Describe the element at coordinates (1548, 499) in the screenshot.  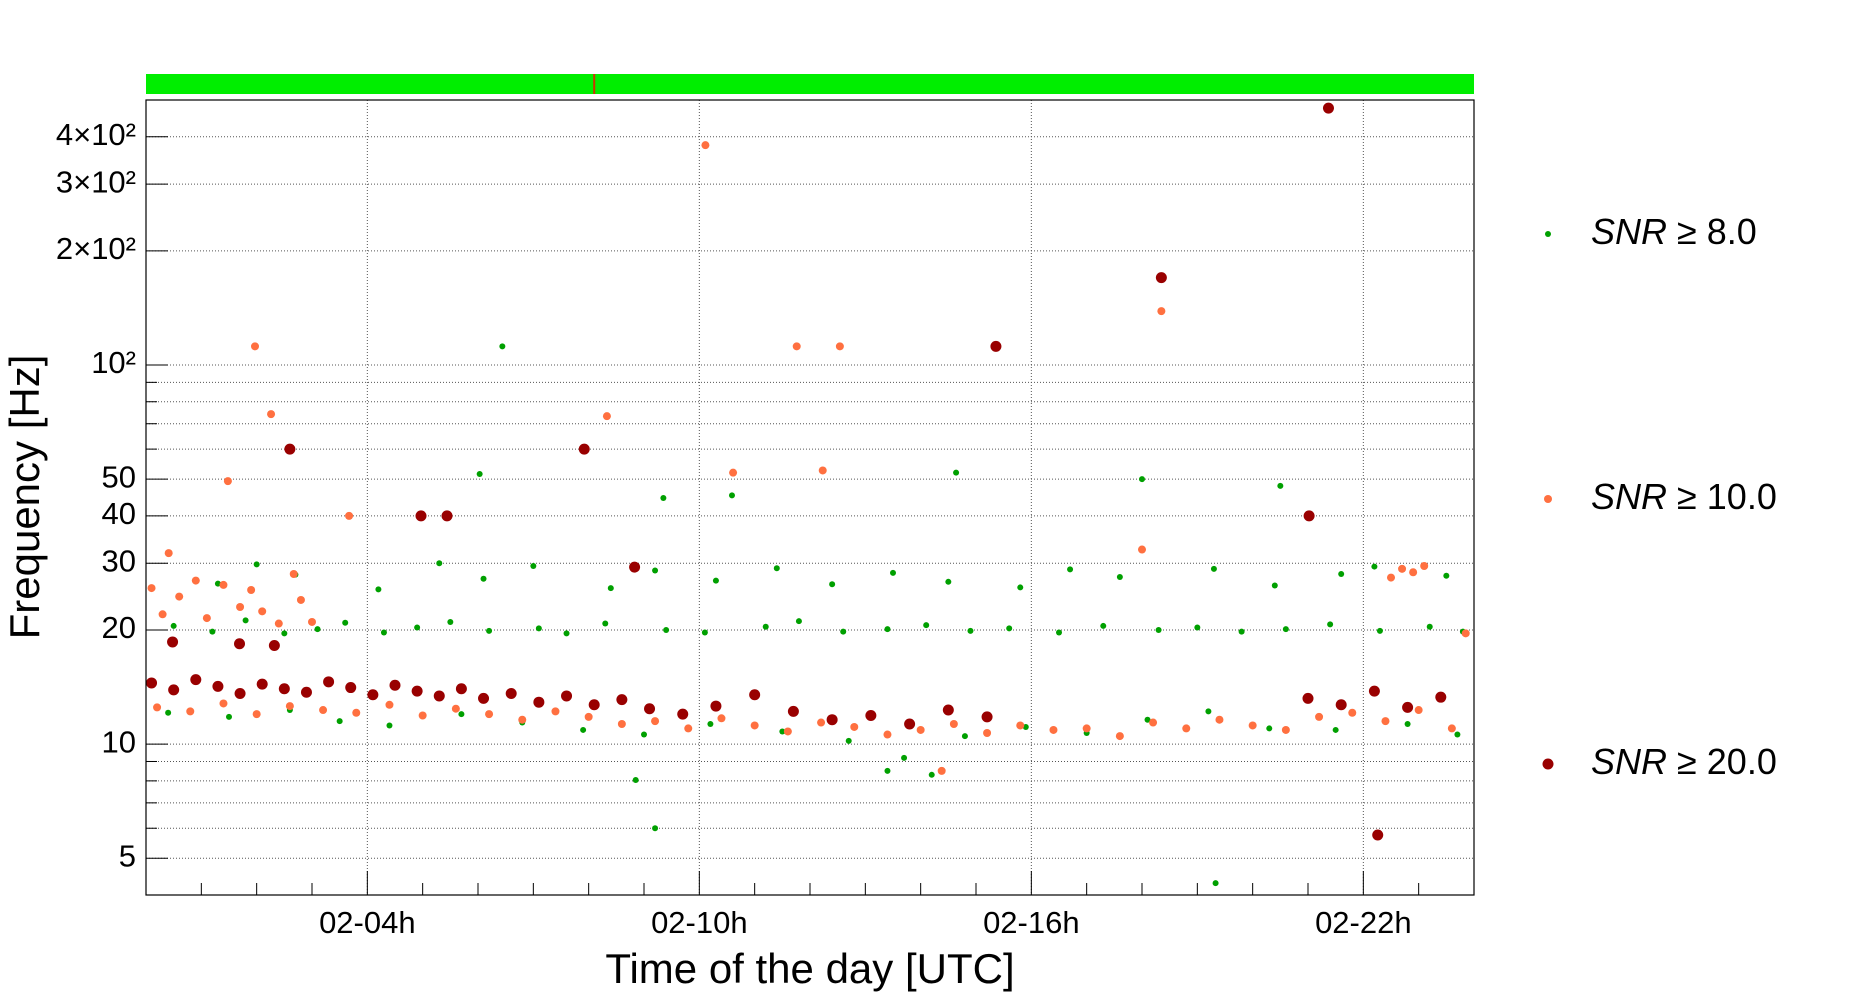
I see `legend-marker` at that location.